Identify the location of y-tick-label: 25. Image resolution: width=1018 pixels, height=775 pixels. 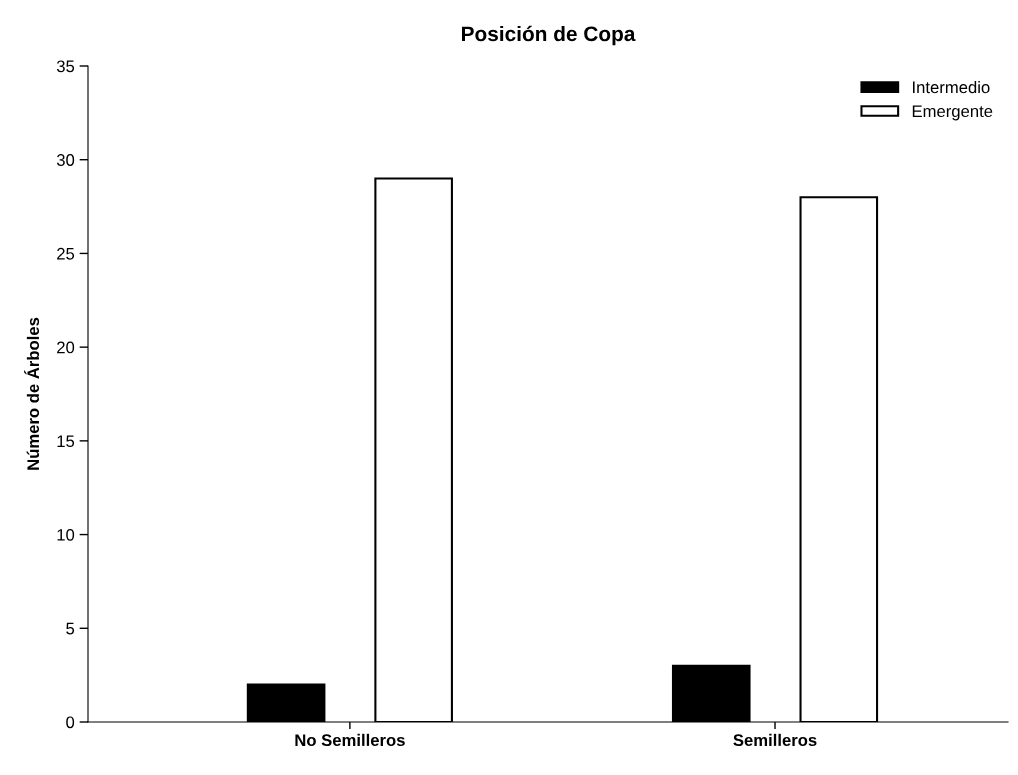
(66, 253).